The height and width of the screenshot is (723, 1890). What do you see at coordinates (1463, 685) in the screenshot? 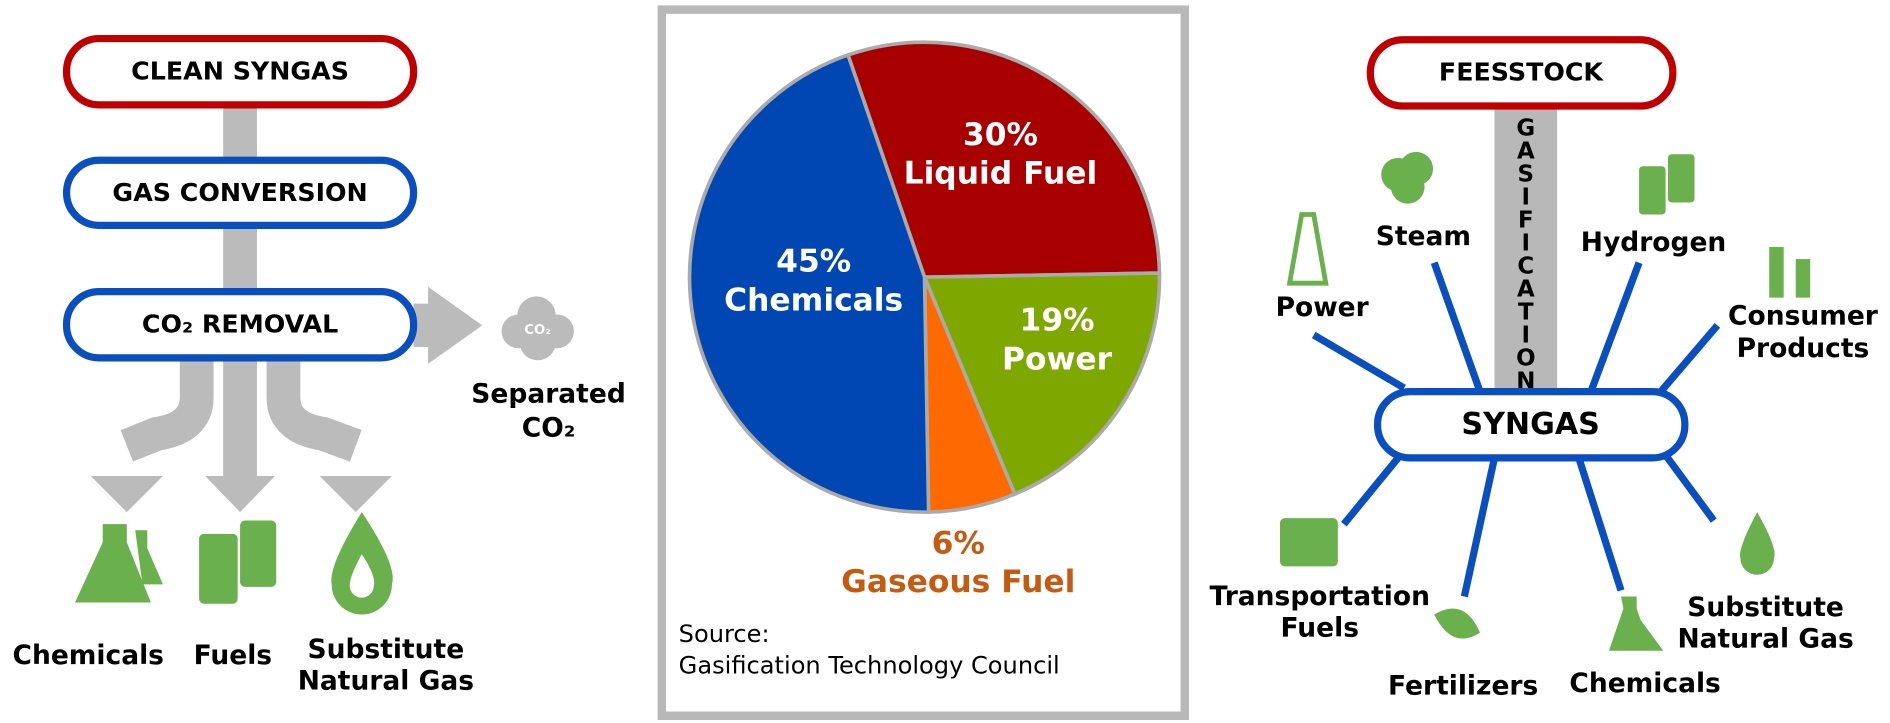
I see `product-label: Fertilizers` at bounding box center [1463, 685].